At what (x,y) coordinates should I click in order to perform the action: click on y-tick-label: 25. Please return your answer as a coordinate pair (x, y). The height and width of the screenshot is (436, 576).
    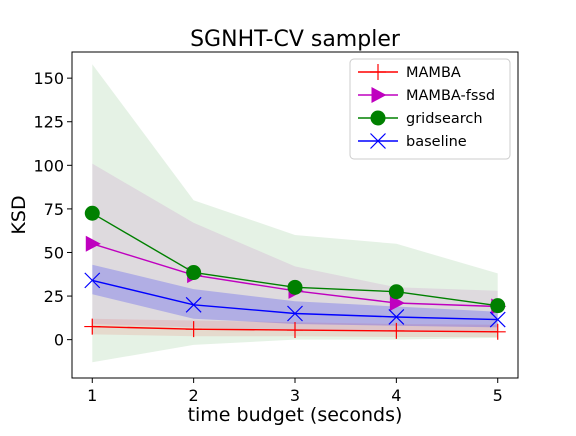
    Looking at the image, I should click on (54, 296).